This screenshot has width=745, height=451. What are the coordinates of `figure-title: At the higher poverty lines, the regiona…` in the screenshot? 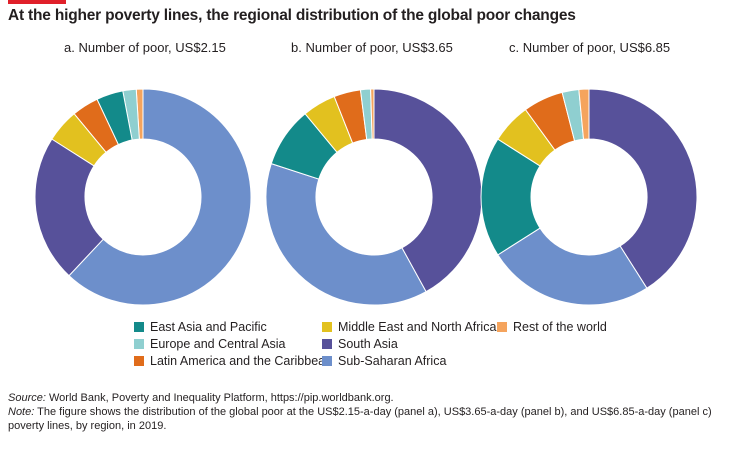 It's located at (292, 15).